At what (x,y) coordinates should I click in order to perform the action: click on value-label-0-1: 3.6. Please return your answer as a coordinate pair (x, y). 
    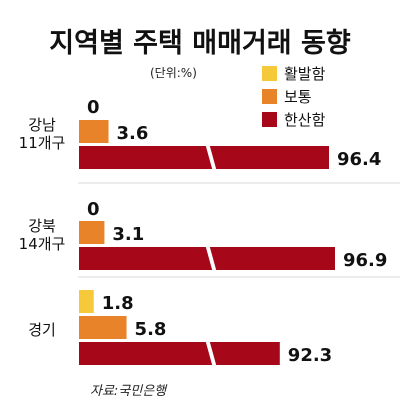
    Looking at the image, I should click on (133, 133).